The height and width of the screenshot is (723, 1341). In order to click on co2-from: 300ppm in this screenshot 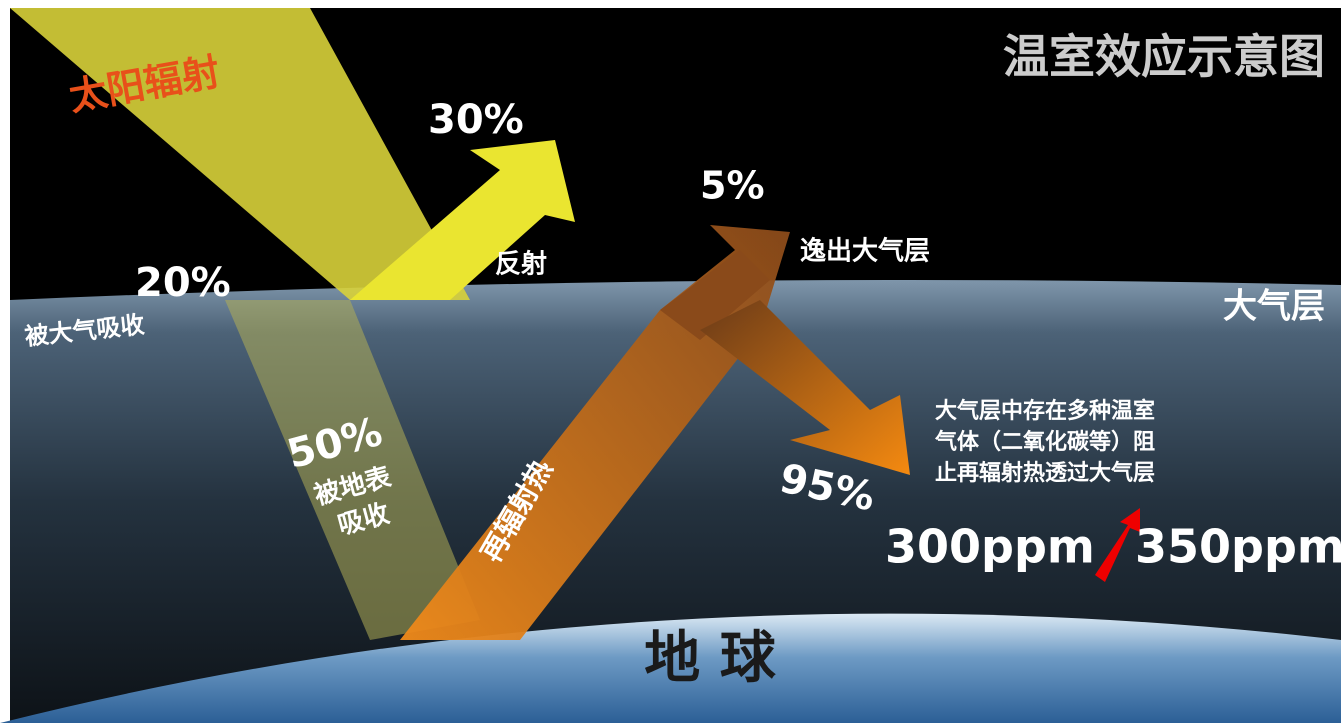, I will do `click(990, 547)`.